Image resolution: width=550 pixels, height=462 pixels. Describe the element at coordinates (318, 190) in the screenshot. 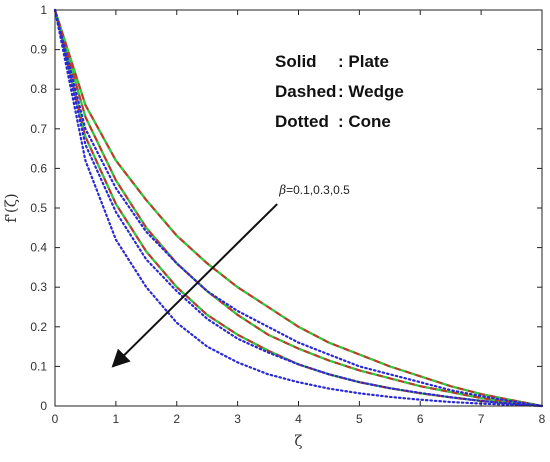

I see `beta-values: =0.1,0.3,0.5` at that location.